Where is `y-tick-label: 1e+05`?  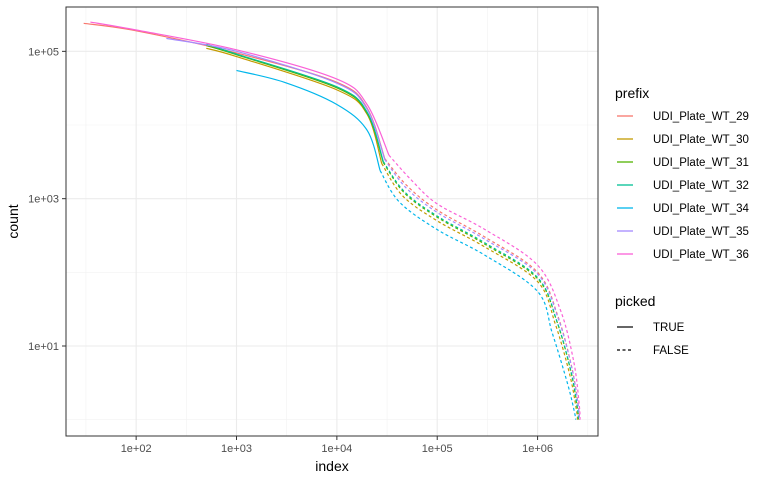 y-tick-label: 1e+05 is located at coordinates (43, 52).